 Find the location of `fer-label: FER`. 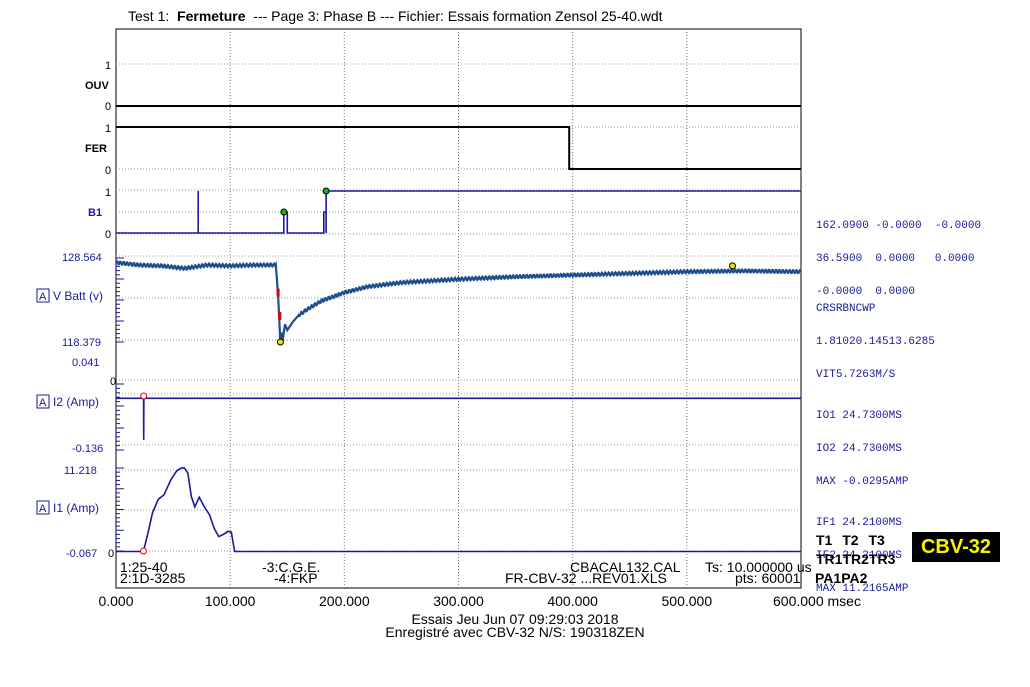

fer-label: FER is located at coordinates (96, 149).